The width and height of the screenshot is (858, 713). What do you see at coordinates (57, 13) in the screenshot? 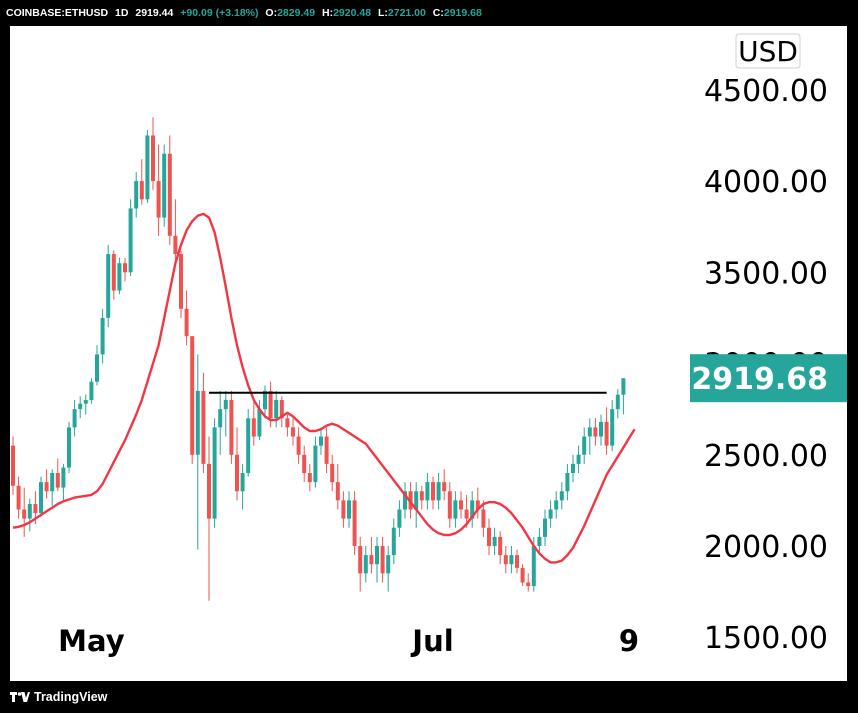
I see `symbol-label: COINBASE:ETHUSD` at bounding box center [57, 13].